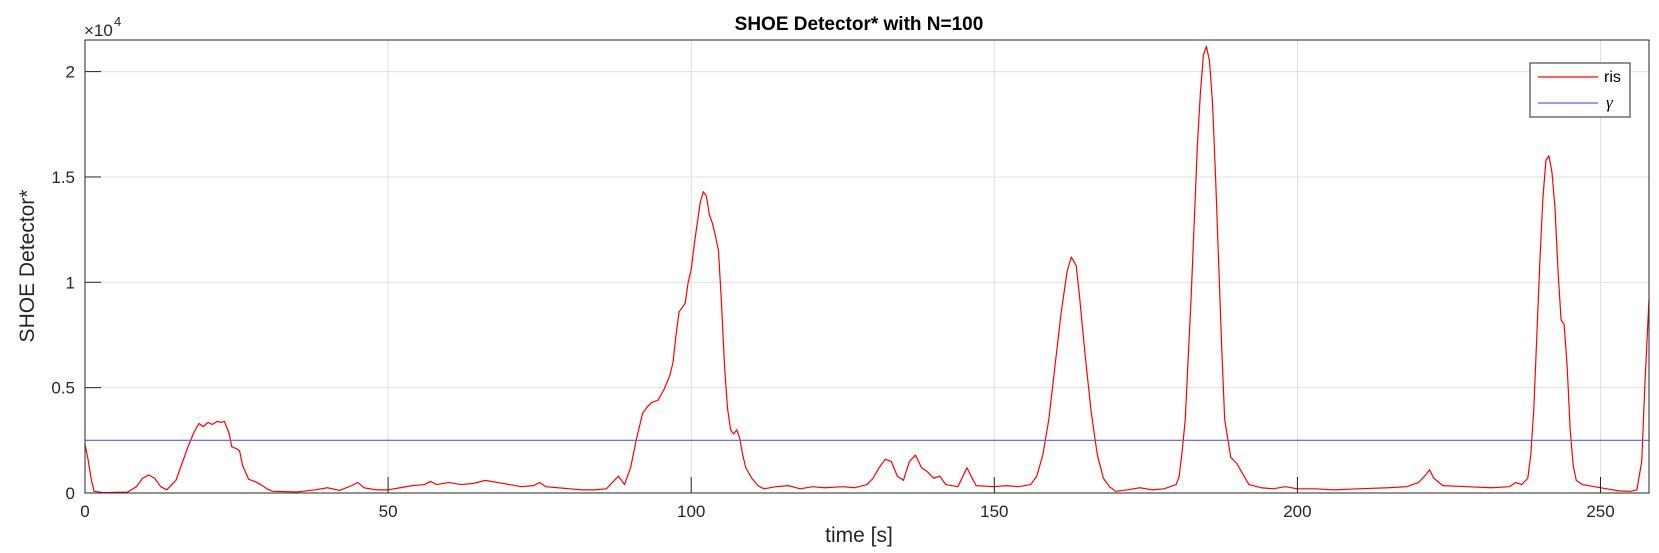 This screenshot has width=1659, height=553. I want to click on legend: ris γ, so click(1580, 90).